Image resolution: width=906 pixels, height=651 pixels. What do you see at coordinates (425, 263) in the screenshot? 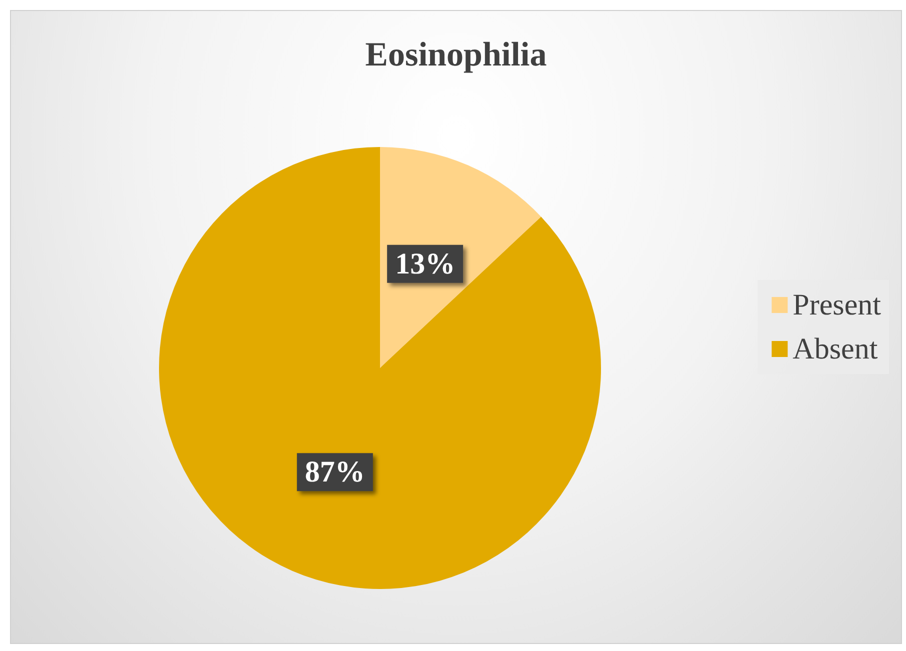
I see `data-label: 13%` at bounding box center [425, 263].